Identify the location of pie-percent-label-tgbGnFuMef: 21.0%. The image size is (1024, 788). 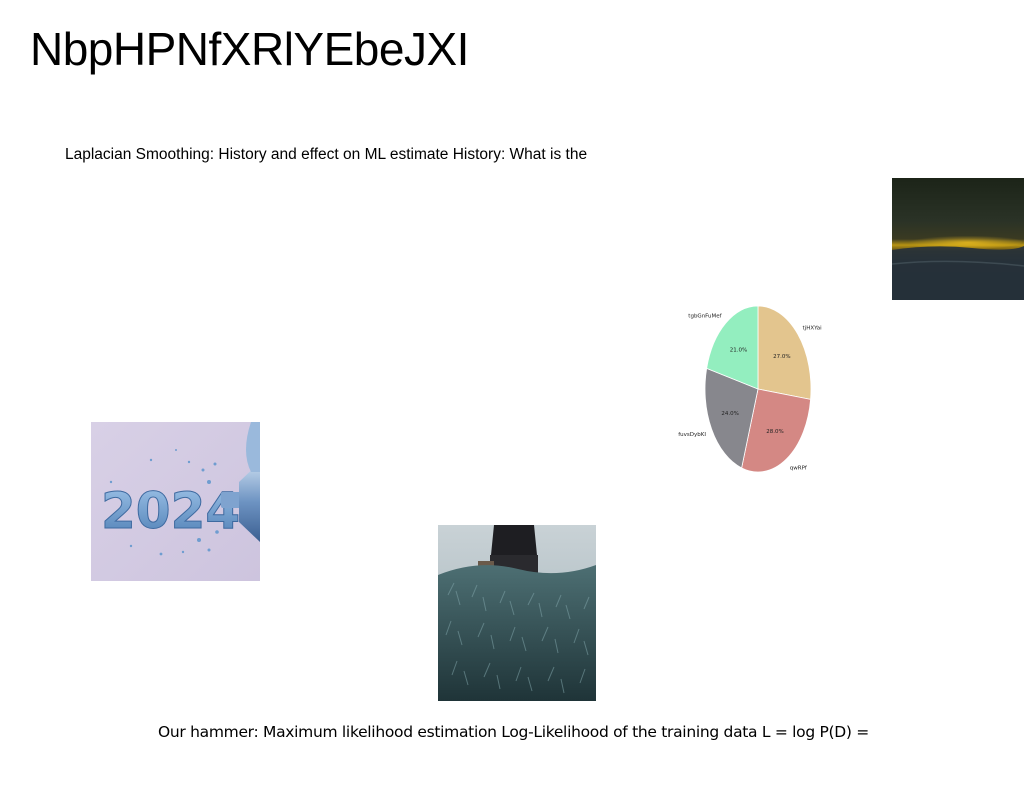
(738, 351).